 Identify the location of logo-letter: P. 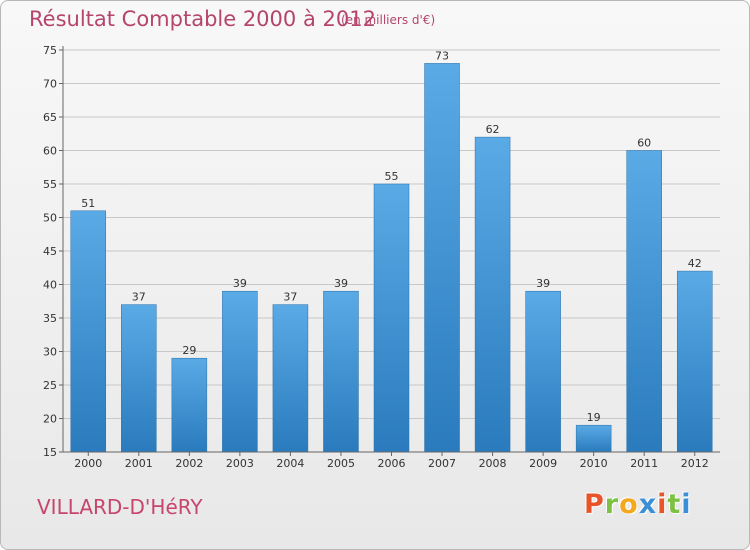
(594, 504).